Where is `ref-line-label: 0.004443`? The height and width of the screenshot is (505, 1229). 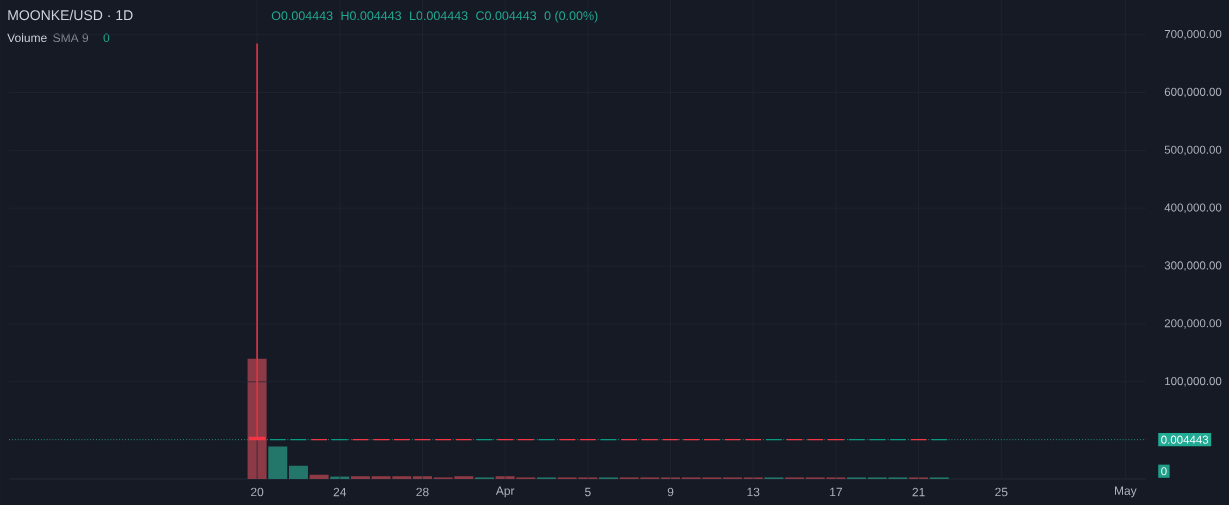 ref-line-label: 0.004443 is located at coordinates (1185, 439).